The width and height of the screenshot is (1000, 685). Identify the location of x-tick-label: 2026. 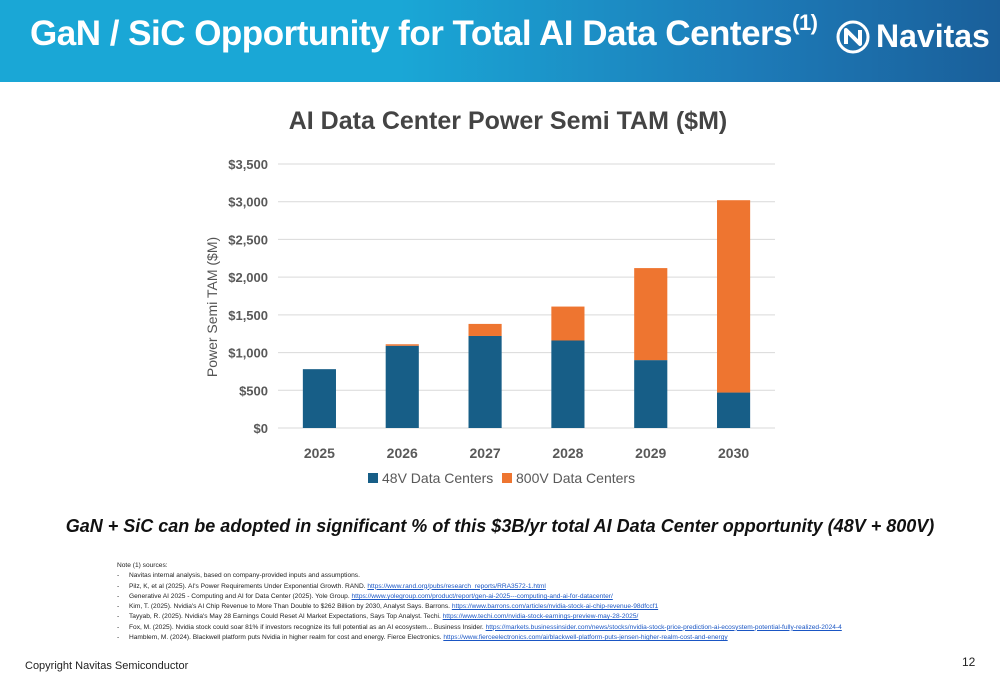
(402, 453).